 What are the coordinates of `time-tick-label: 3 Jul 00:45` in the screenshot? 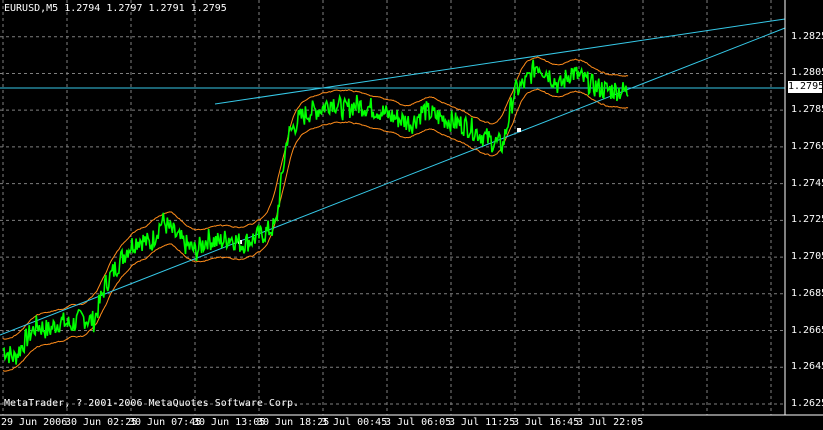 It's located at (354, 422).